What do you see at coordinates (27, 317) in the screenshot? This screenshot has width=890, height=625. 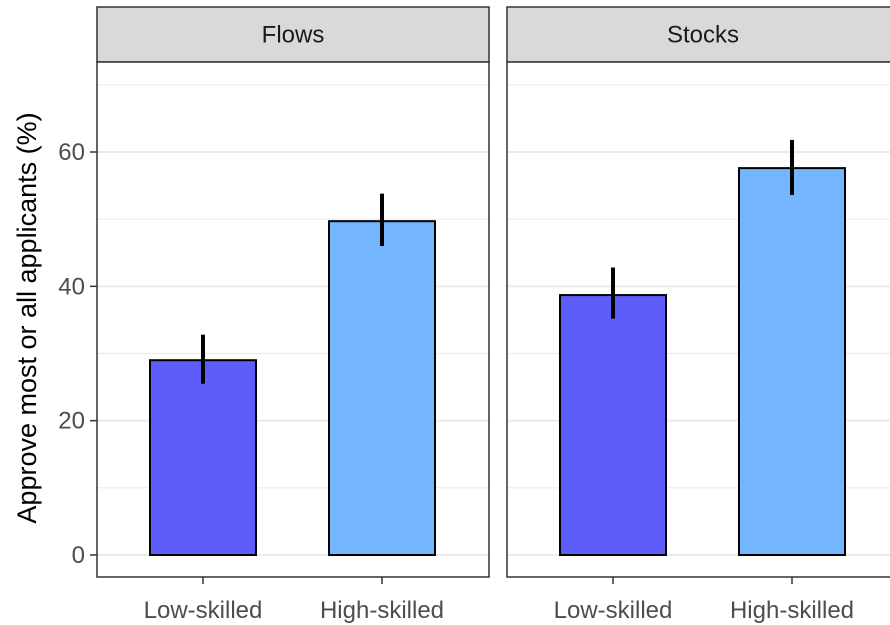 I see `y-axis-title: Approve most or all applicants (%)` at bounding box center [27, 317].